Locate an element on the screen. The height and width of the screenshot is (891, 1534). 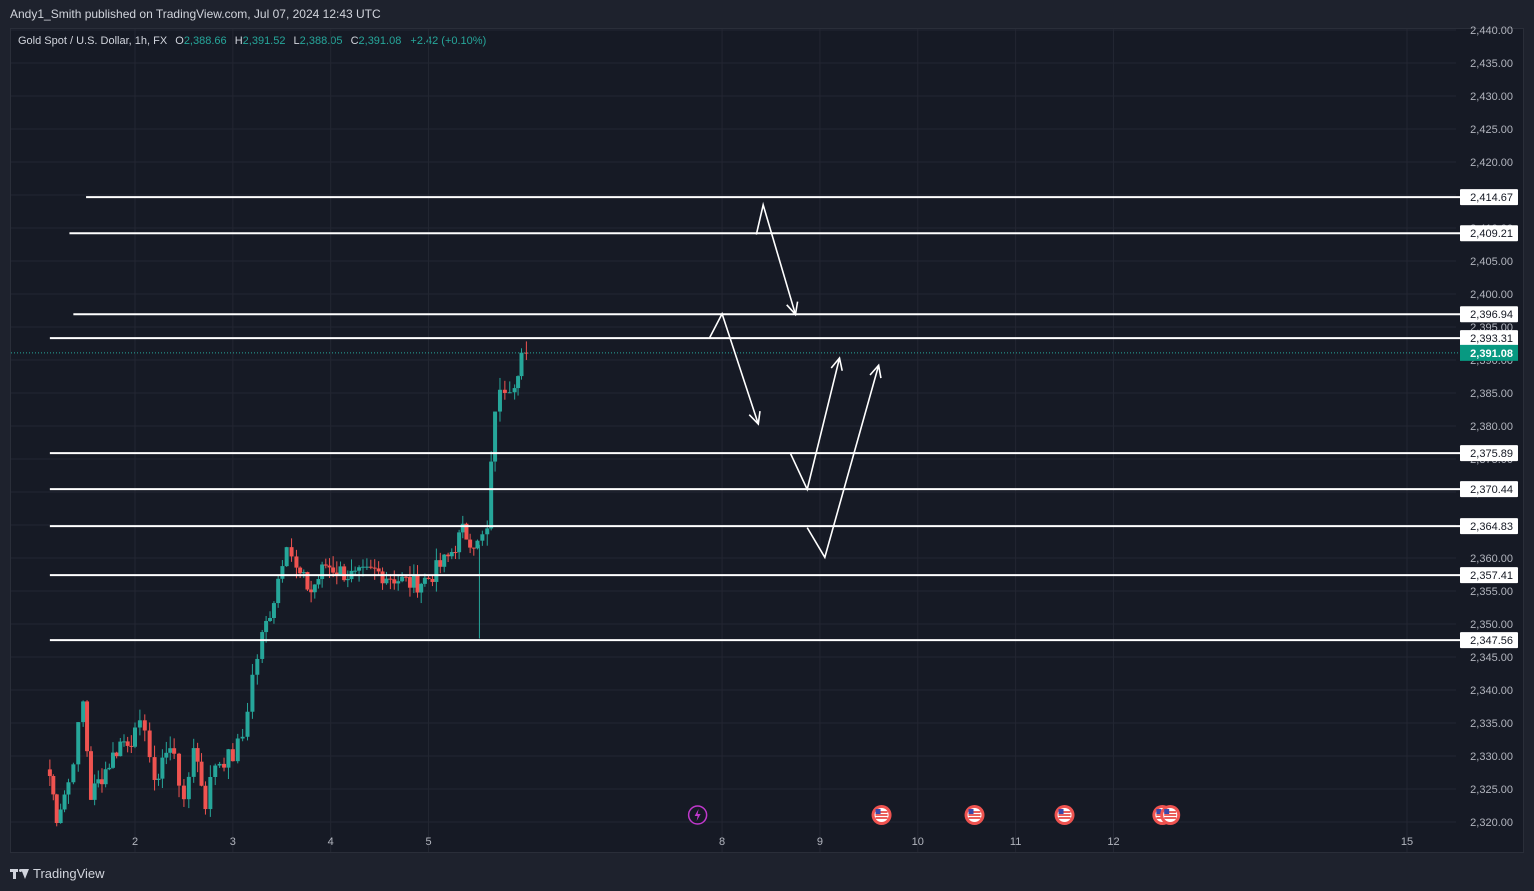
price-tick-label: 2,385.00 is located at coordinates (1491, 394).